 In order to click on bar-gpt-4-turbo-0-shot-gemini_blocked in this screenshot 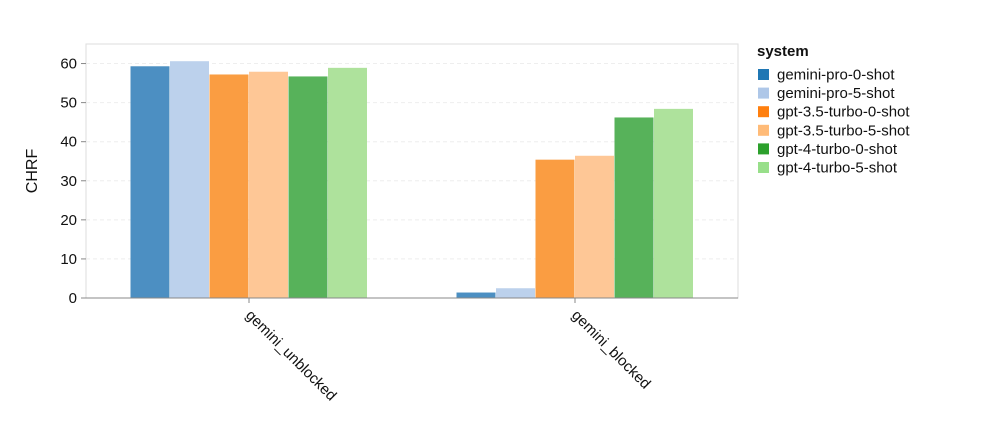, I will do `click(634, 207)`.